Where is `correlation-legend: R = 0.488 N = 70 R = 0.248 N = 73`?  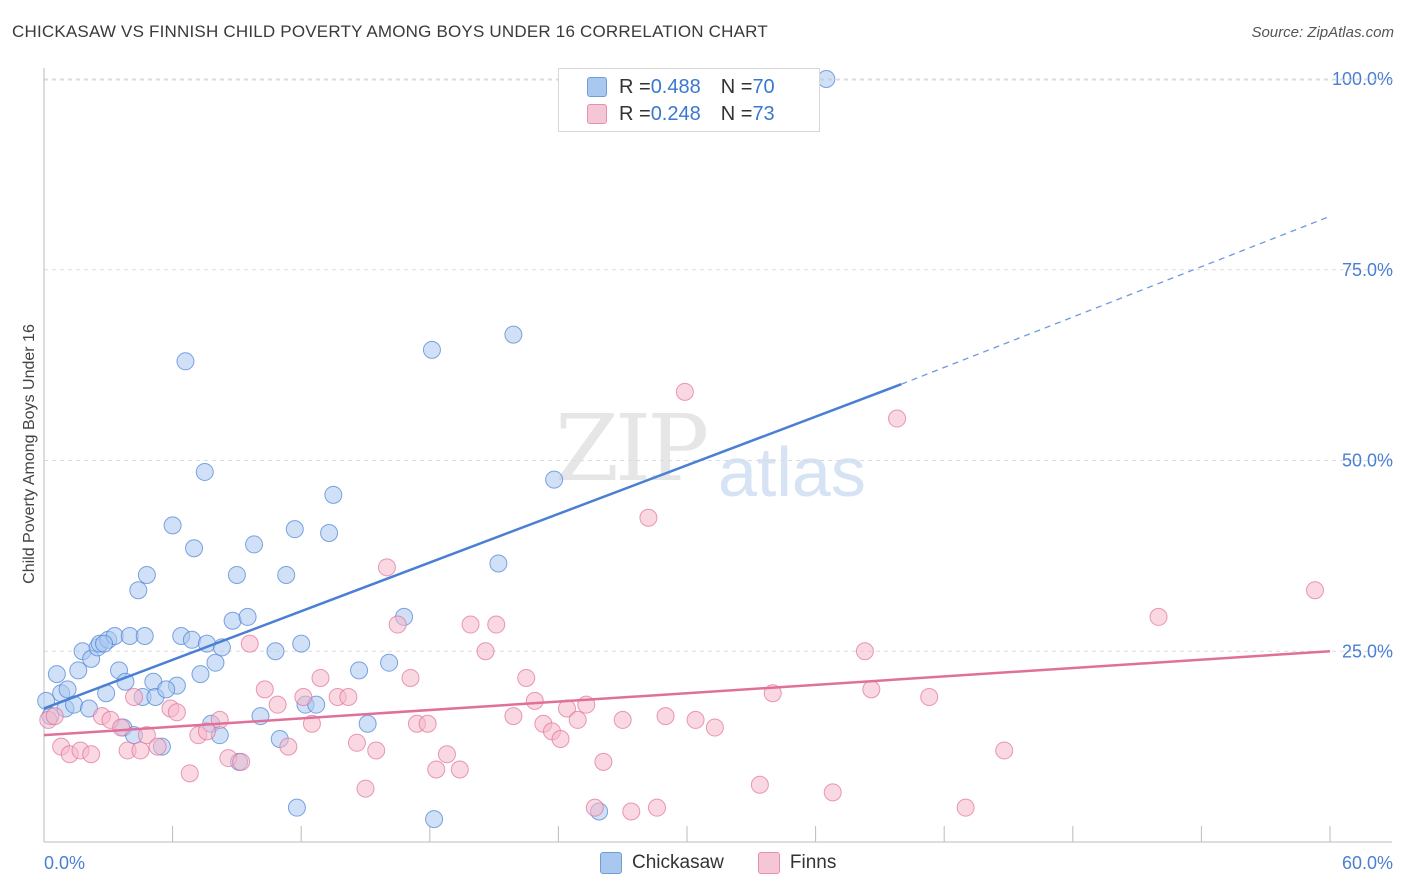 correlation-legend: R = 0.488 N = 70 R = 0.248 N = 73 is located at coordinates (689, 100).